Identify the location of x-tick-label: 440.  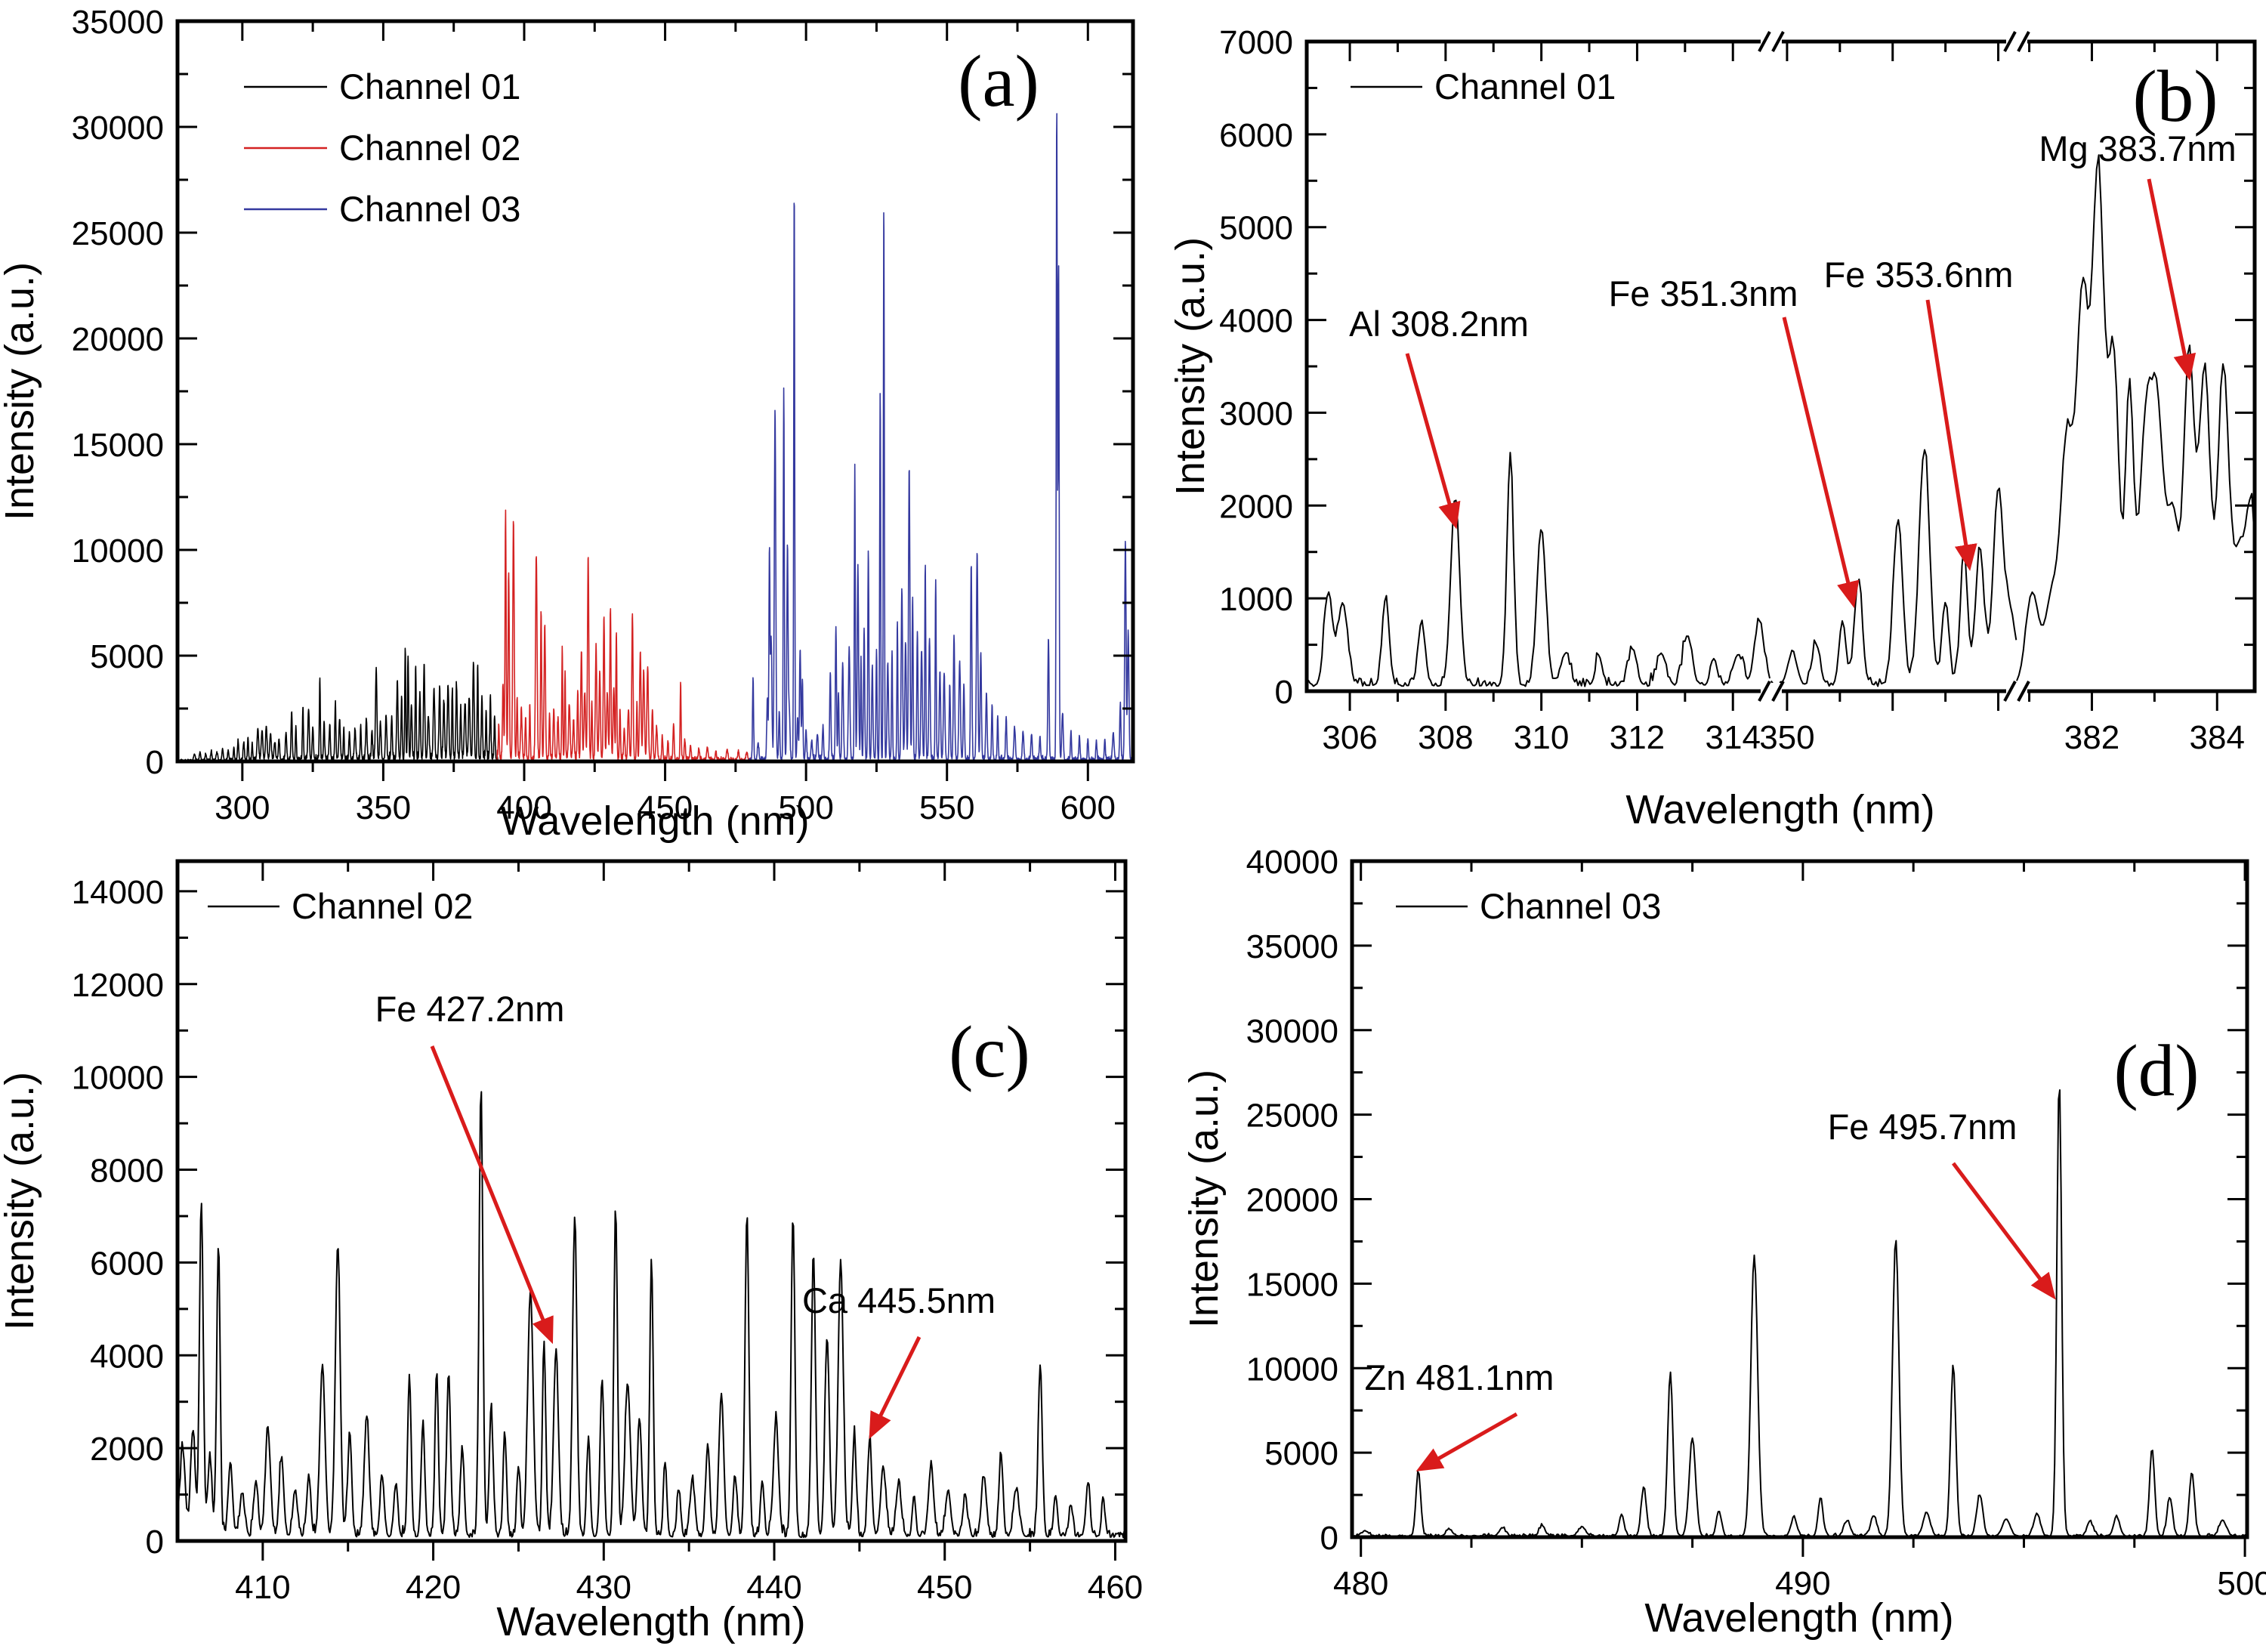
(773, 1587).